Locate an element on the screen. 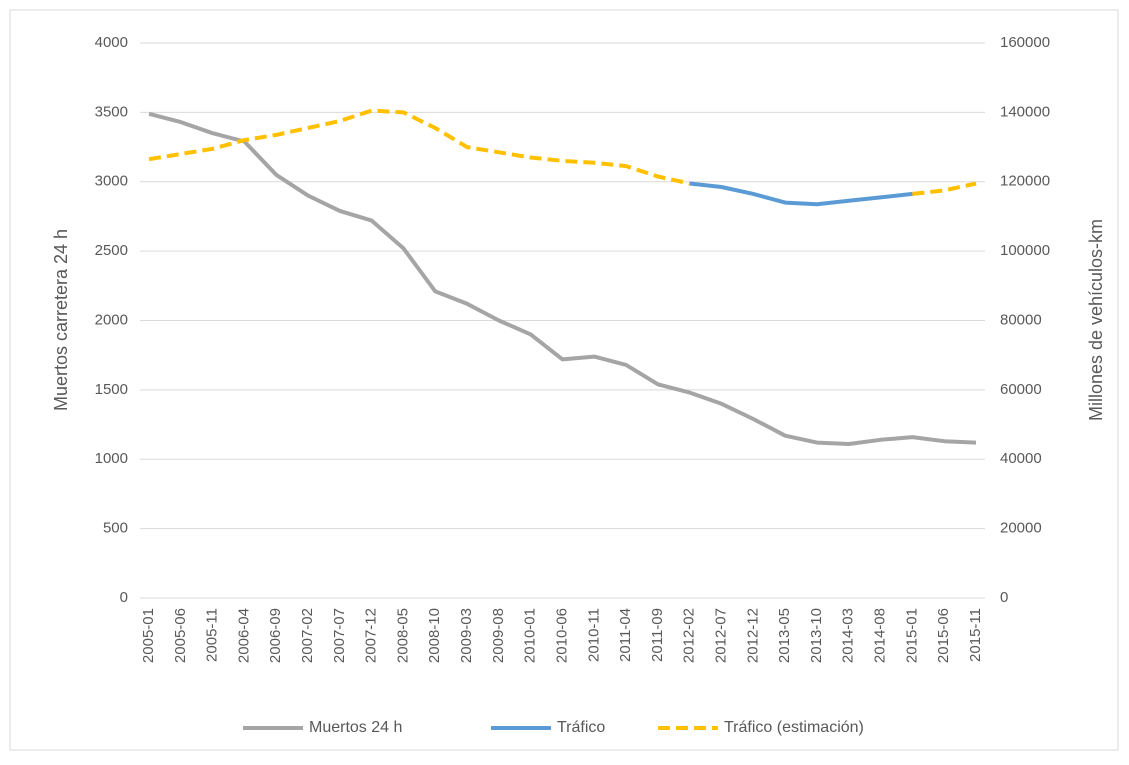 This screenshot has width=1129, height=765. x-tick-label: 2010-11 is located at coordinates (593, 635).